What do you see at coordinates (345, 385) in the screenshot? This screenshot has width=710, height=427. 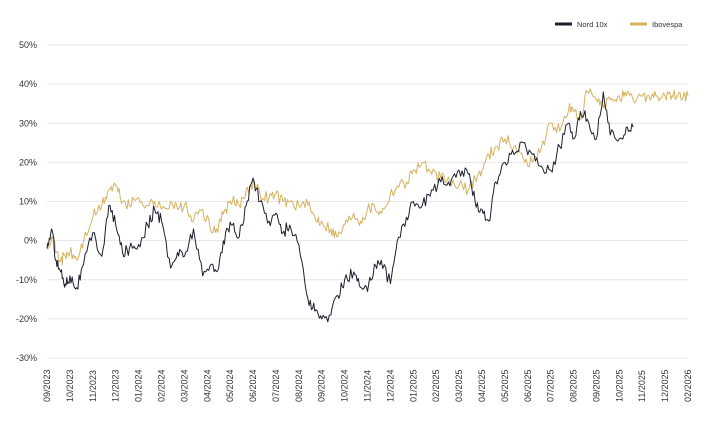 I see `x-tick-label: 10/2024` at bounding box center [345, 385].